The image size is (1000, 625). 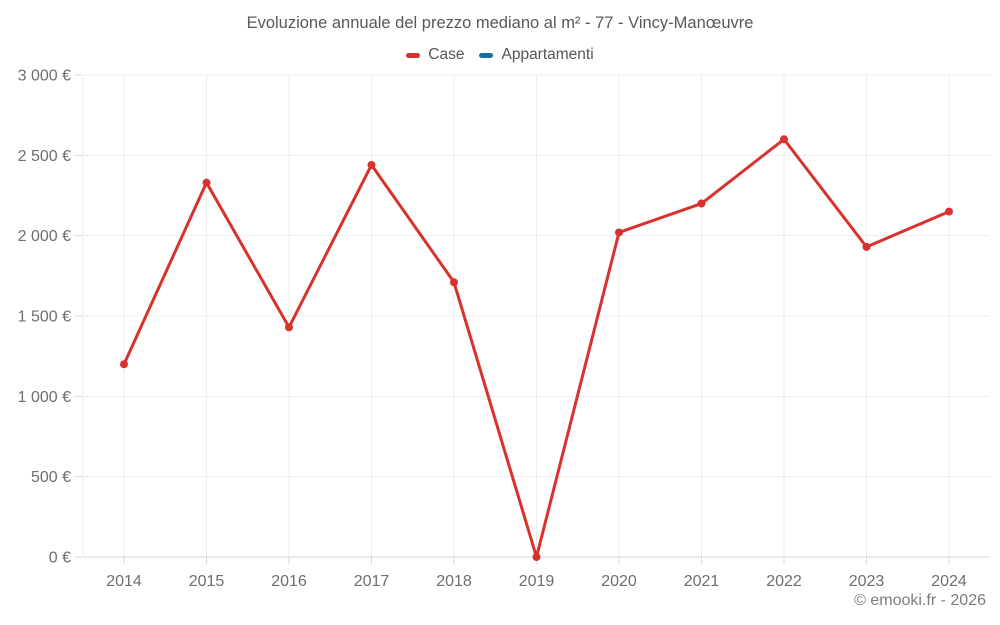 I want to click on data-point-case-2020, so click(x=619, y=232).